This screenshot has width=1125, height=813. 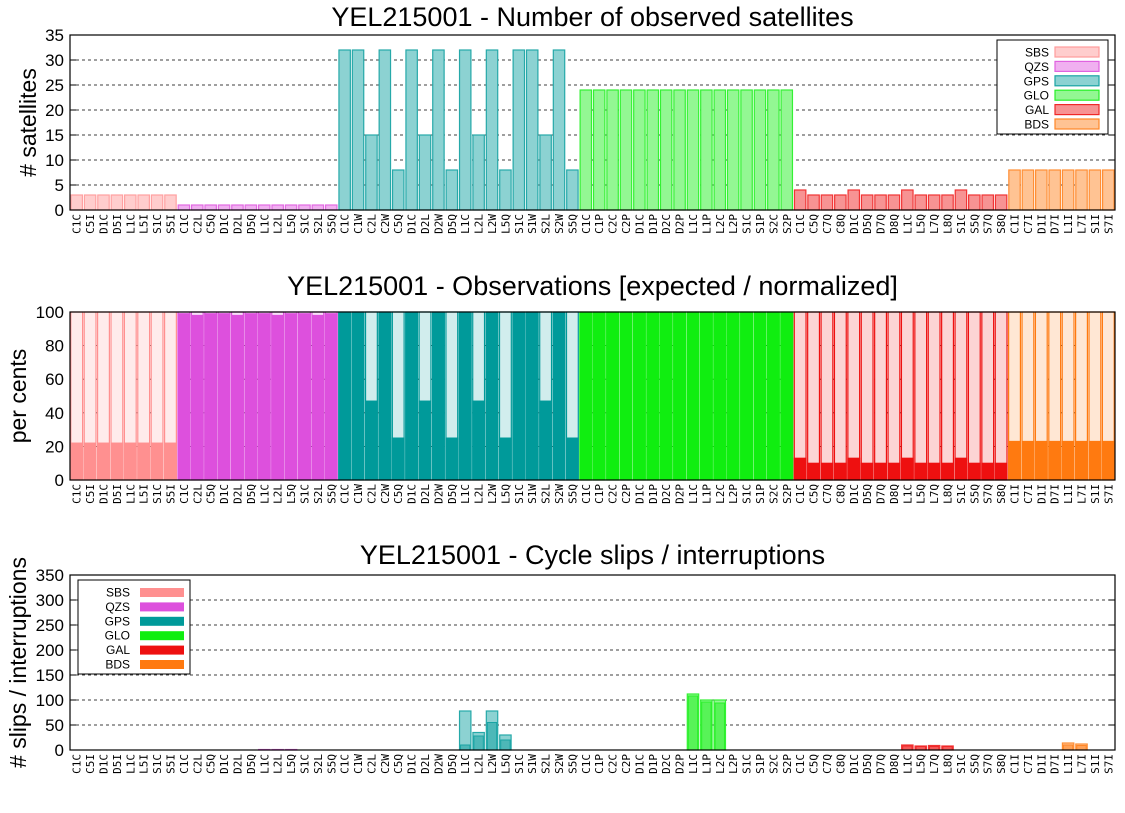 What do you see at coordinates (653, 150) in the screenshot?
I see `bar-GLO-D1P` at bounding box center [653, 150].